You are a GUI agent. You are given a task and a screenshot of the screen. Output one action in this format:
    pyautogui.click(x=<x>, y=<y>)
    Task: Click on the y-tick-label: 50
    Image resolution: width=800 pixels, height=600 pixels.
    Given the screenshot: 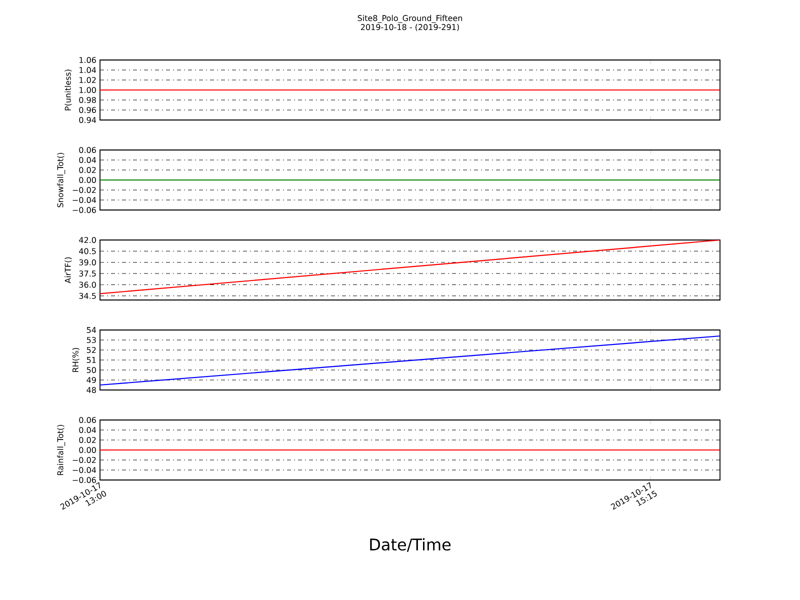 What is the action you would take?
    pyautogui.click(x=91, y=370)
    